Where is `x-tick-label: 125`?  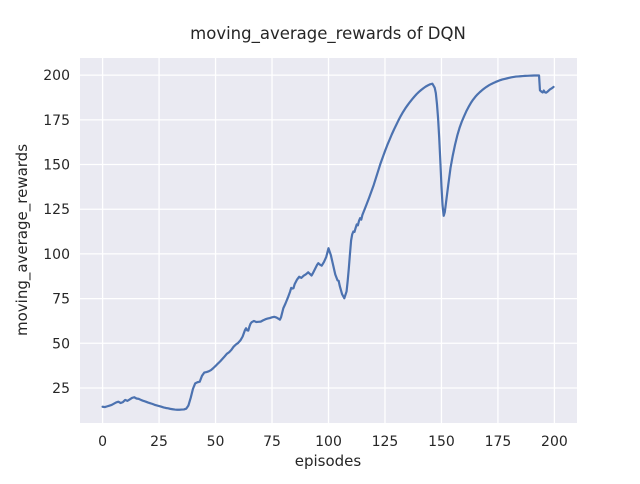 x-tick-label: 125 is located at coordinates (385, 442).